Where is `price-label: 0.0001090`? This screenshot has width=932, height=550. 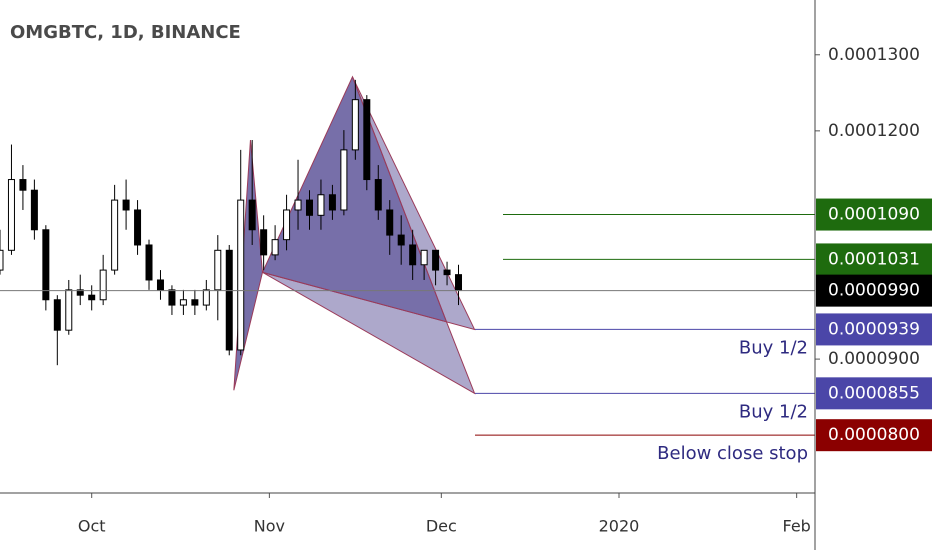
price-label: 0.0001090 is located at coordinates (874, 215).